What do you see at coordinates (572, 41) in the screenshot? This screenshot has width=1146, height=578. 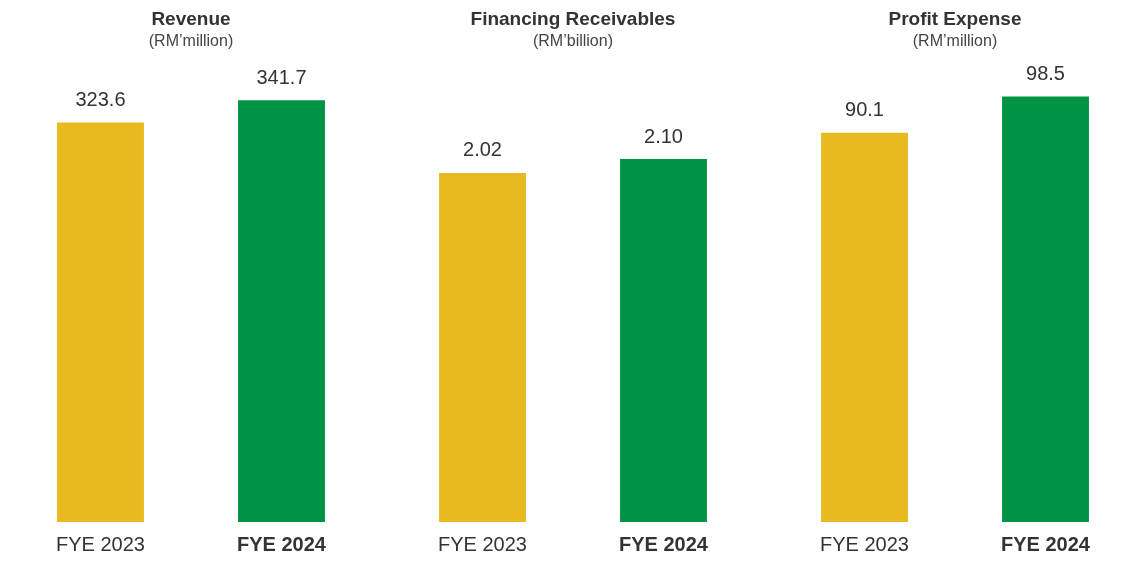 I see `chart-subtitle: (RM’billion)` at bounding box center [572, 41].